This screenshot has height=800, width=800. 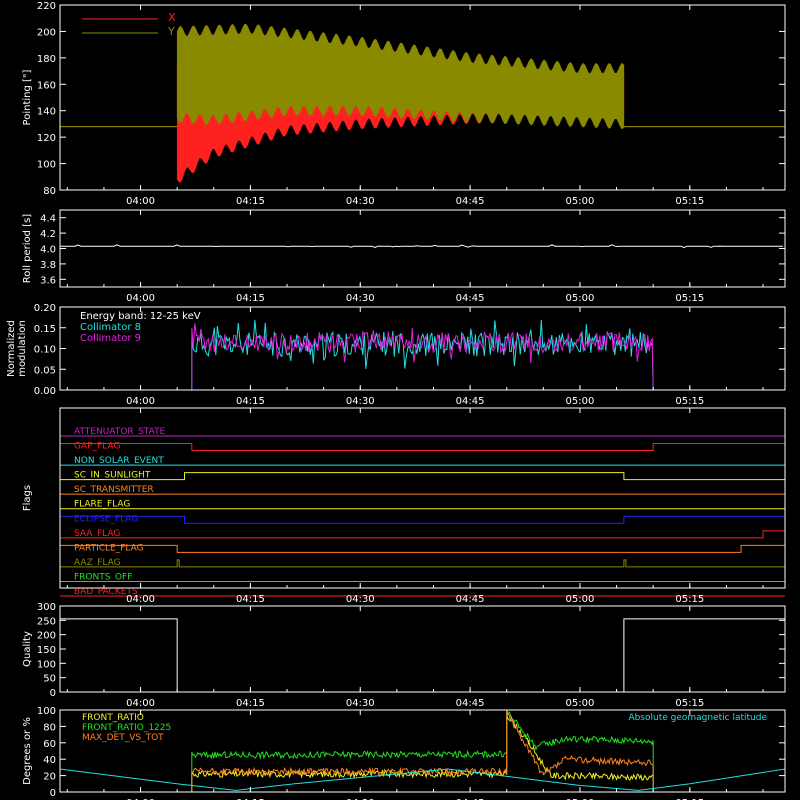 I want to click on flags-ylabel: Flags, so click(x=27, y=498).